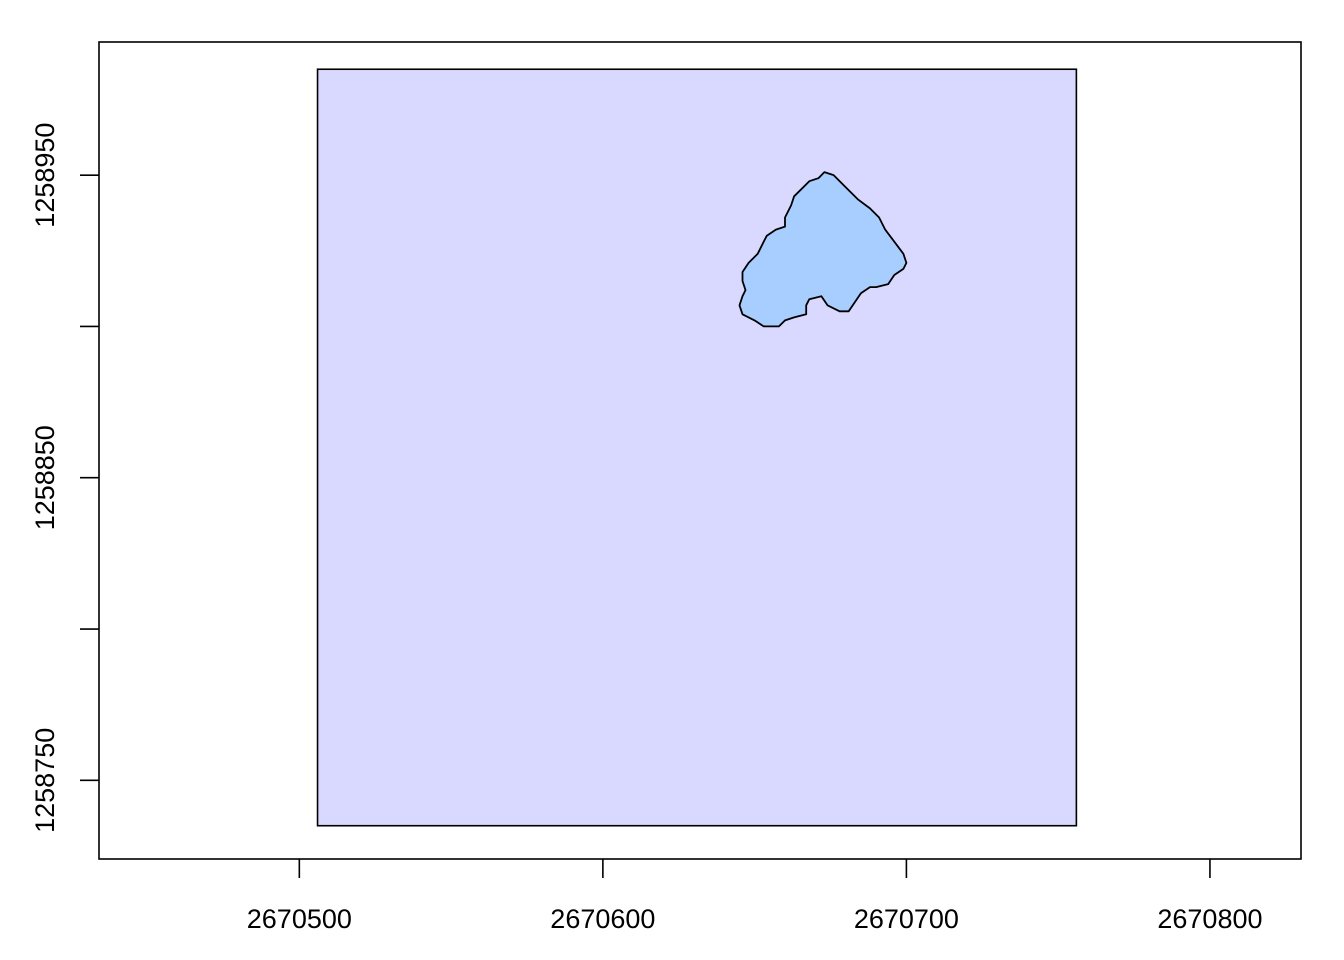 Image resolution: width=1344 pixels, height=960 pixels. Describe the element at coordinates (64, 478) in the screenshot. I see `y-axis: 1258750 1258850 1258950` at that location.